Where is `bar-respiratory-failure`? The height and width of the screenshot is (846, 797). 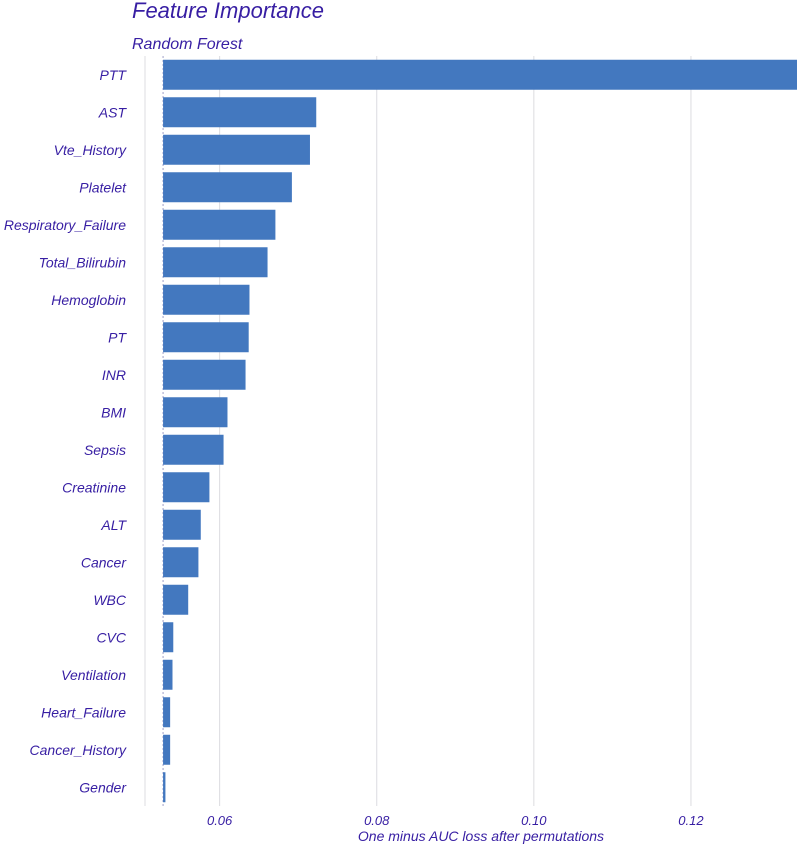 bar-respiratory-failure is located at coordinates (219, 224).